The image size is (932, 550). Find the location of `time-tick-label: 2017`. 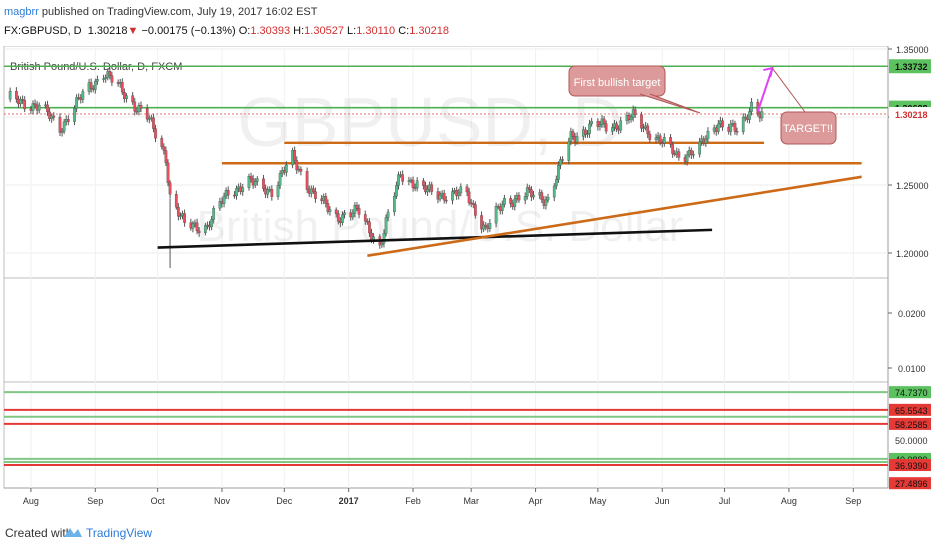

time-tick-label: 2017 is located at coordinates (349, 501).